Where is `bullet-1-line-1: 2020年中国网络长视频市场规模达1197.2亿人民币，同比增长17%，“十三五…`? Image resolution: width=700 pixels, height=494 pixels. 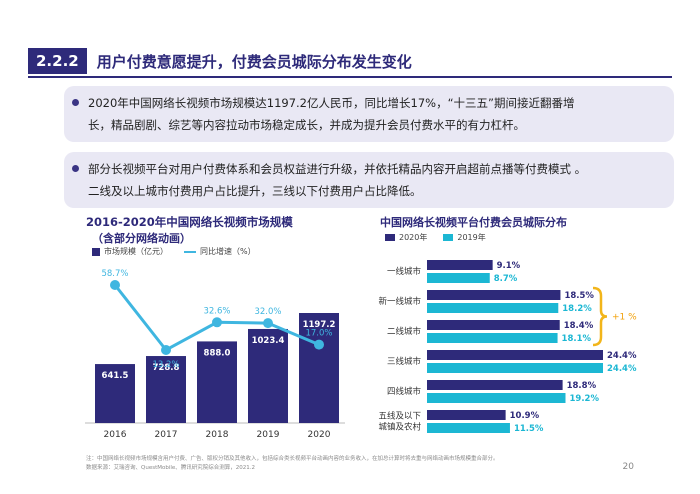 bullet-1-line-1: 2020年中国网络长视频市场规模达1197.2亿人民币，同比增长17%，“十三五… is located at coordinates (331, 103).